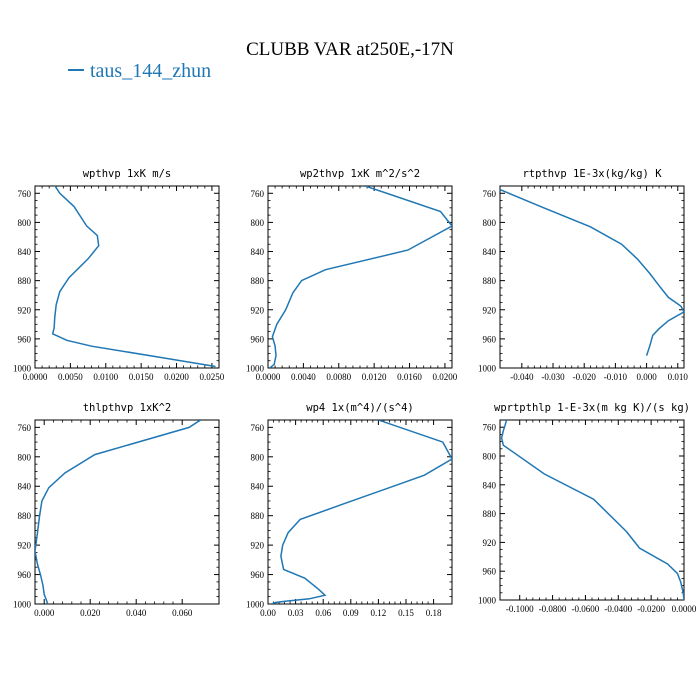 This screenshot has width=700, height=700. I want to click on x-tick-label: 0.0100, so click(105, 377).